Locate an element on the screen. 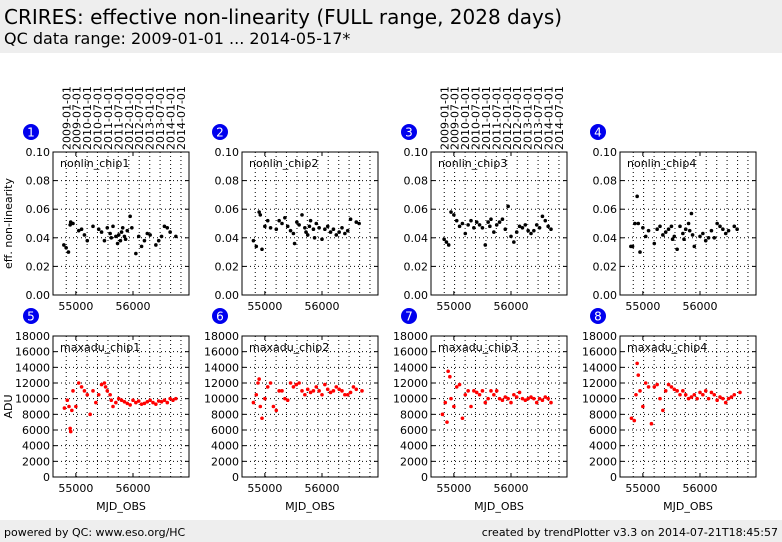  panel-number-label: 5 is located at coordinates (31, 317).